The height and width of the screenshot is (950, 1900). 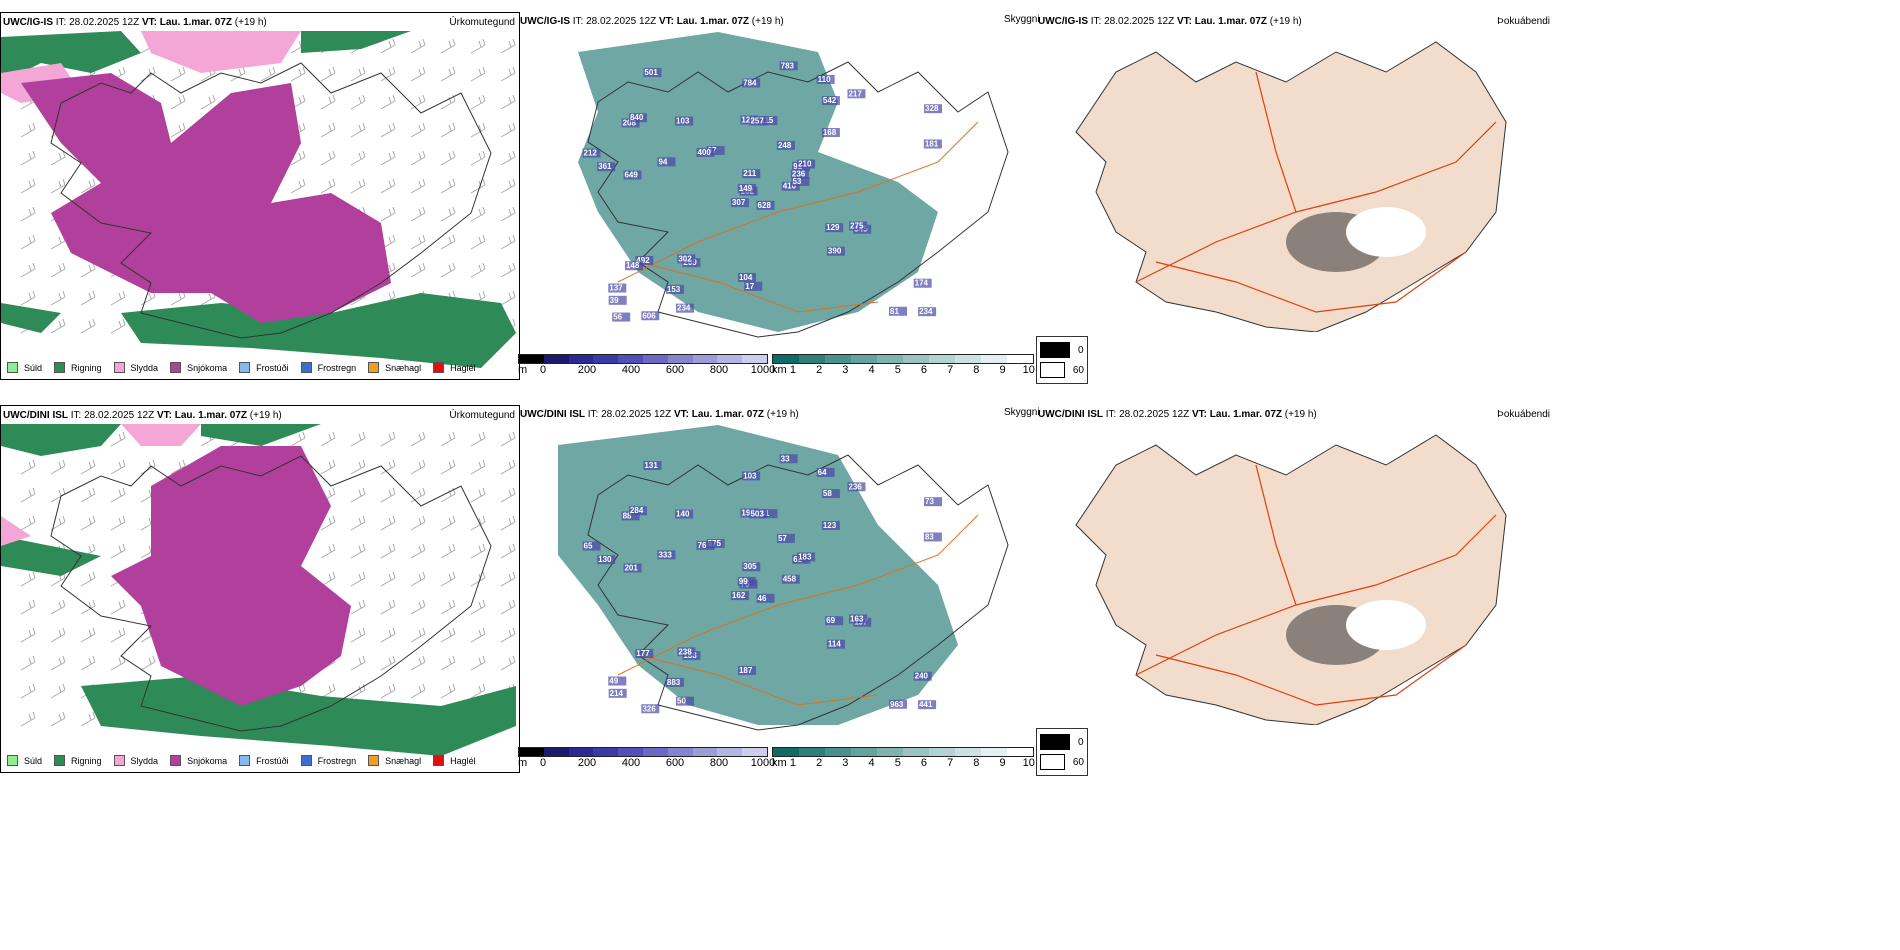 I want to click on cloud-base-label: 33, so click(x=785, y=458).